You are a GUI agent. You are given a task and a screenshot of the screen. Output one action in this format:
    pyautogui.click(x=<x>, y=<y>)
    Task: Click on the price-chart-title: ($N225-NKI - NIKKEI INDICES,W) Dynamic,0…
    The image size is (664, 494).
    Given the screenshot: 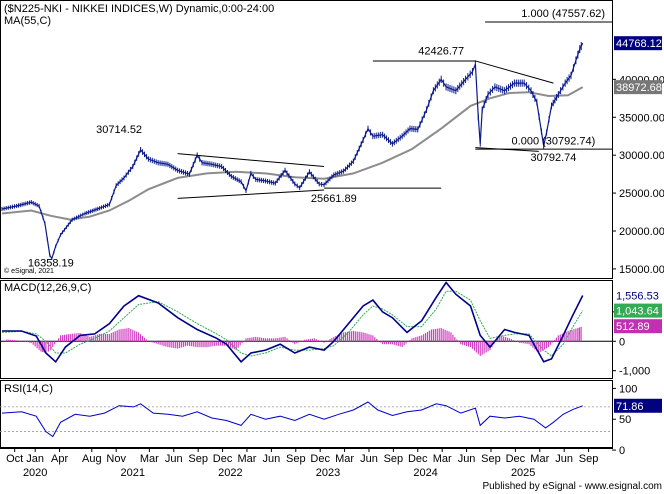 What is the action you would take?
    pyautogui.click(x=139, y=9)
    